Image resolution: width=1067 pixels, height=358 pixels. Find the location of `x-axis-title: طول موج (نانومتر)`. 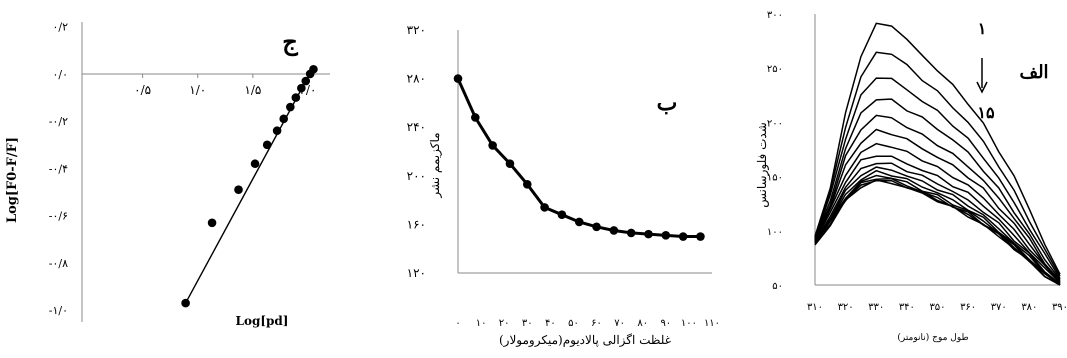

x-axis-title: طول موج (نانومتر) is located at coordinates (932, 337).